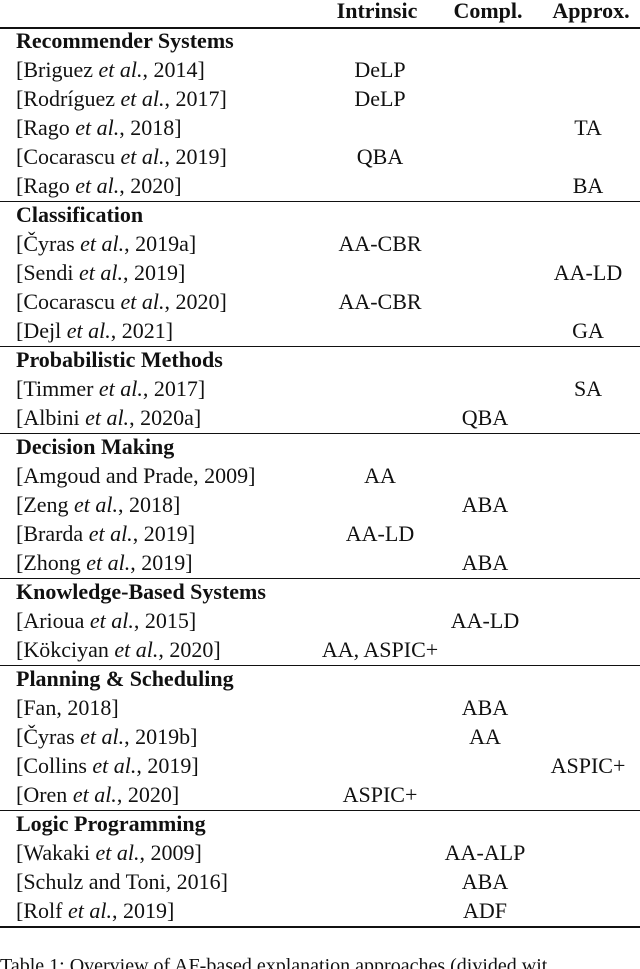  Describe the element at coordinates (100, 273) in the screenshot. I see `citation: [Sendi et al., 2019]` at that location.